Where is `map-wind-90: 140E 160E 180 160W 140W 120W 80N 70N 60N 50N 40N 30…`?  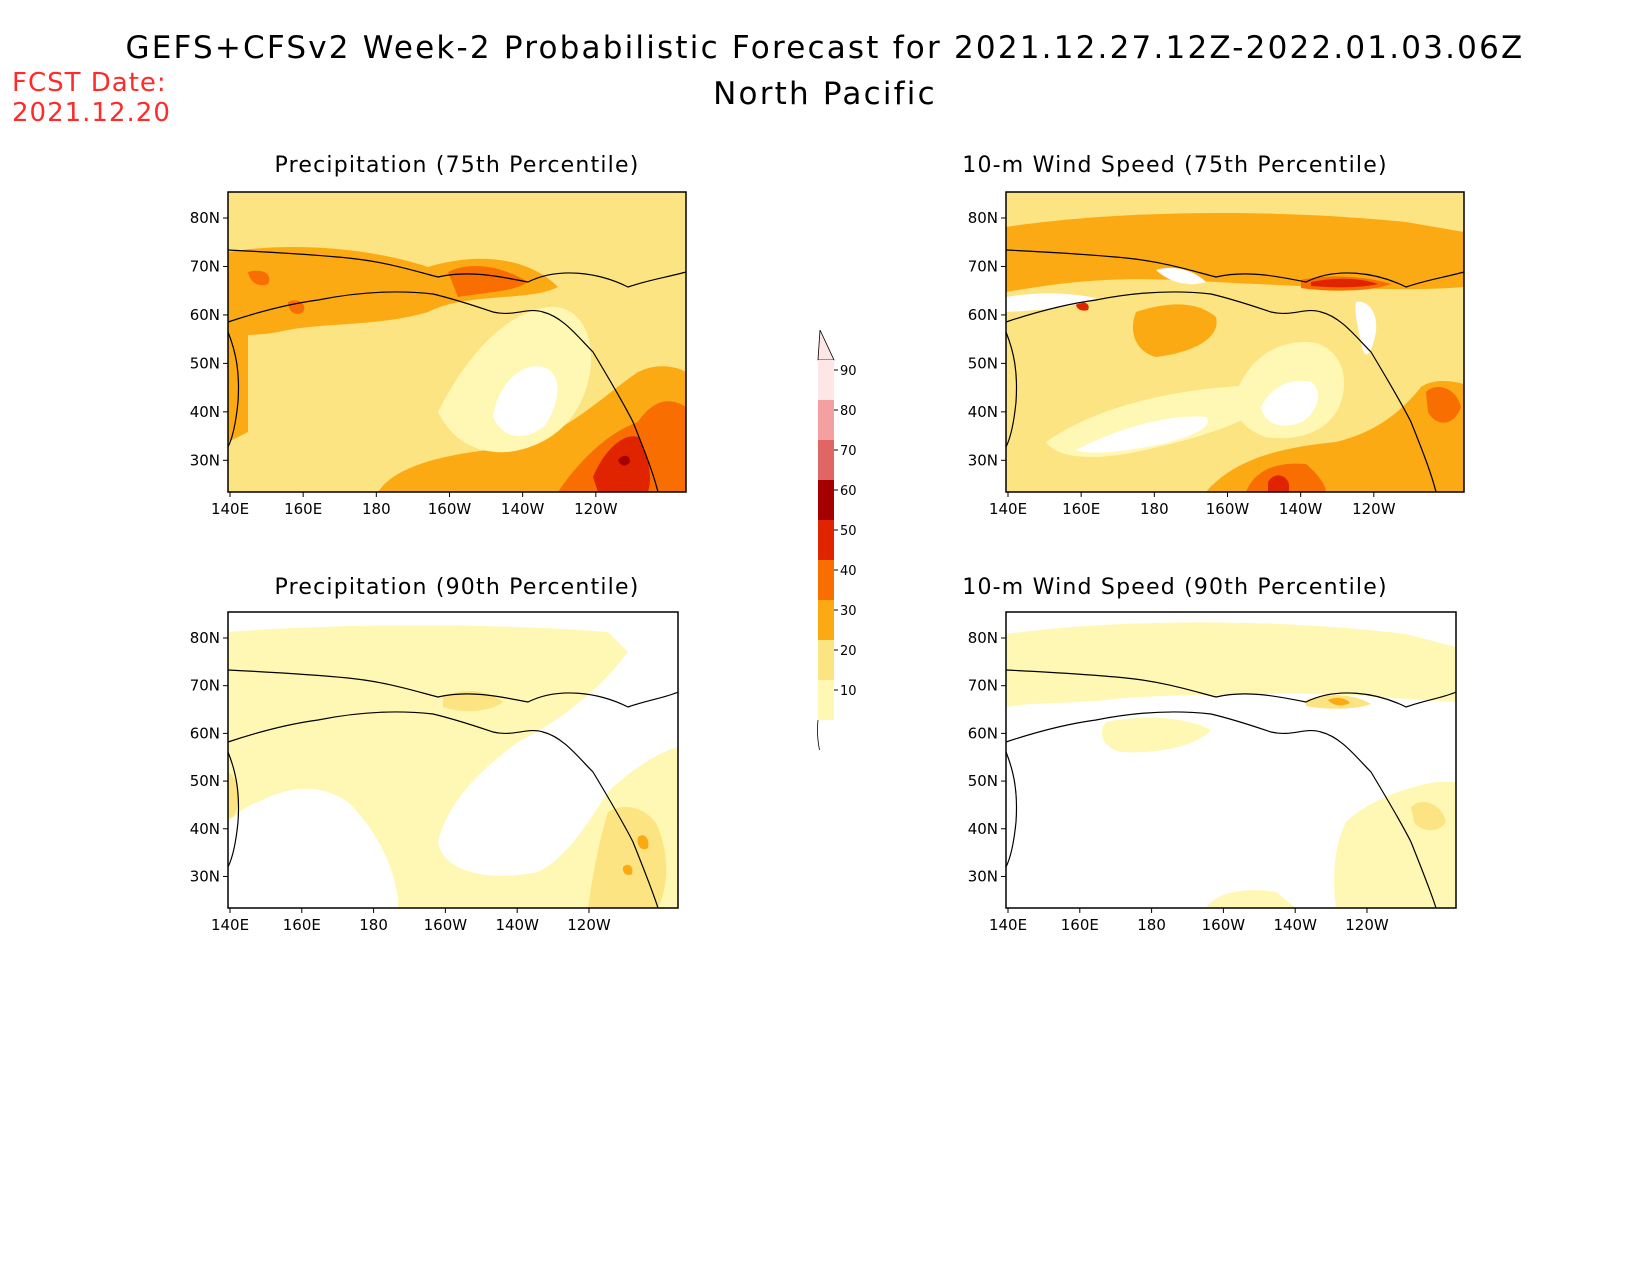 map-wind-90: 140E 160E 180 160W 140W 120W 80N 70N 60N 50N 40N 30… is located at coordinates (1212, 772).